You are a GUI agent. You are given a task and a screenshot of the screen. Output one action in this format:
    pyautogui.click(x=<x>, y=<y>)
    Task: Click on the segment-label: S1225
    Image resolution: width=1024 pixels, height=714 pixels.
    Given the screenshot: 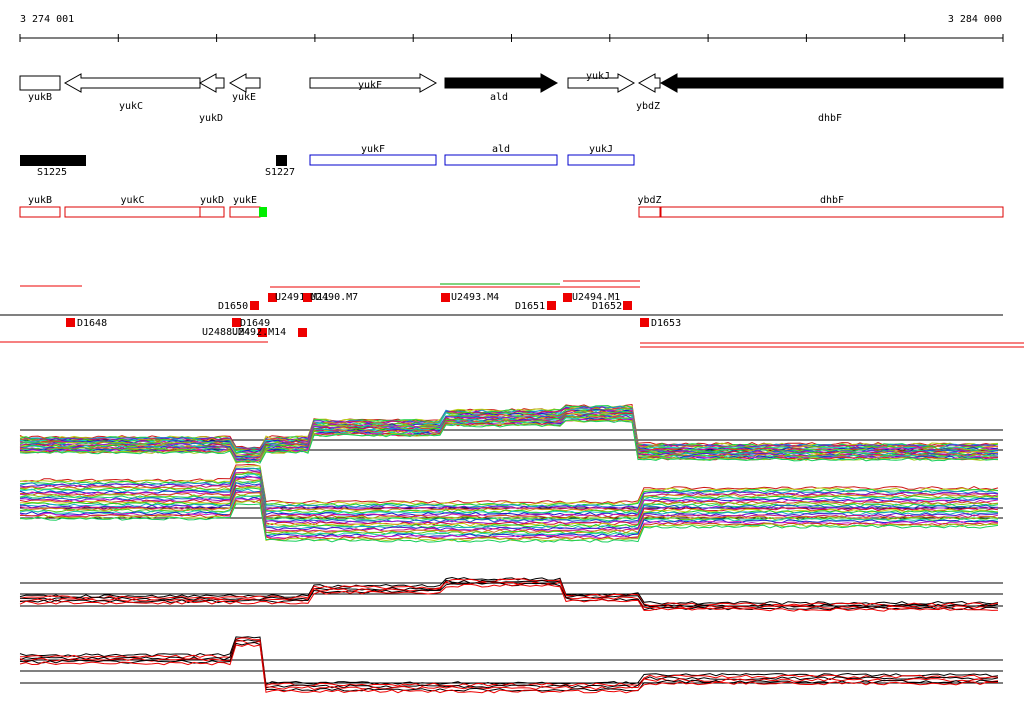 What is the action you would take?
    pyautogui.click(x=52, y=172)
    